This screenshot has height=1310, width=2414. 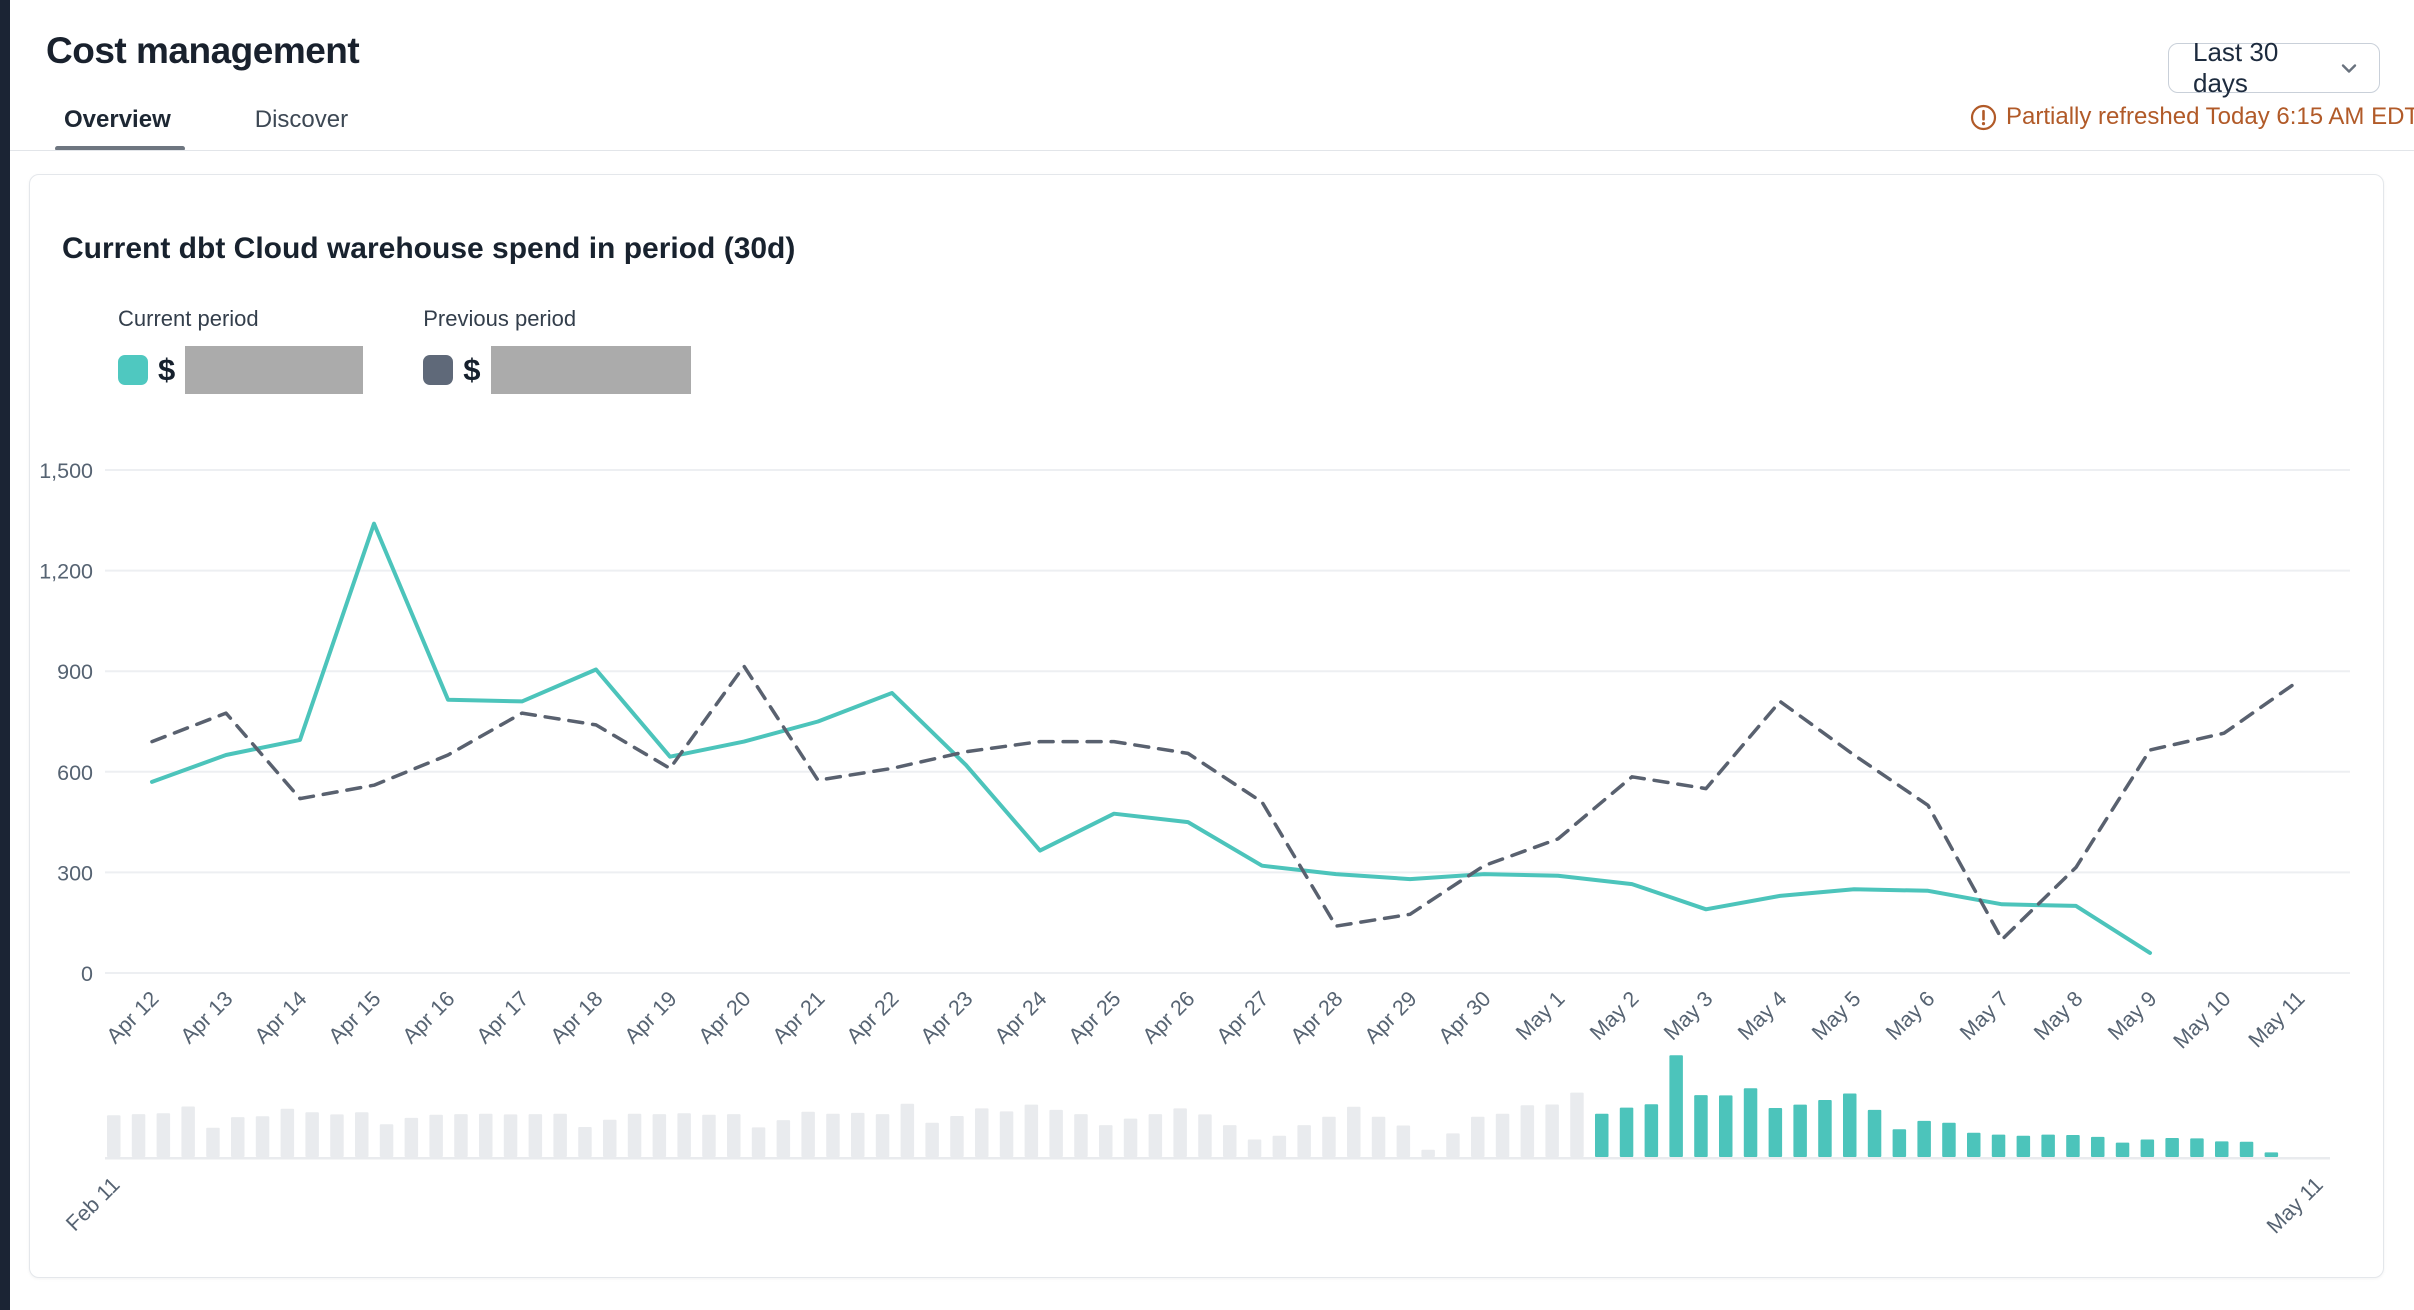 I want to click on brush-bar-strip, so click(x=1217, y=1107).